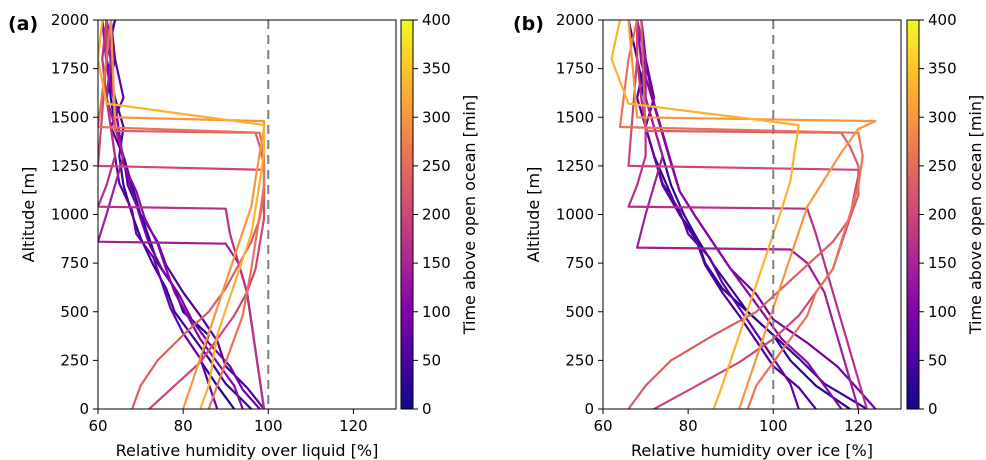 The width and height of the screenshot is (986, 460). What do you see at coordinates (407, 214) in the screenshot?
I see `colorbar-a` at bounding box center [407, 214].